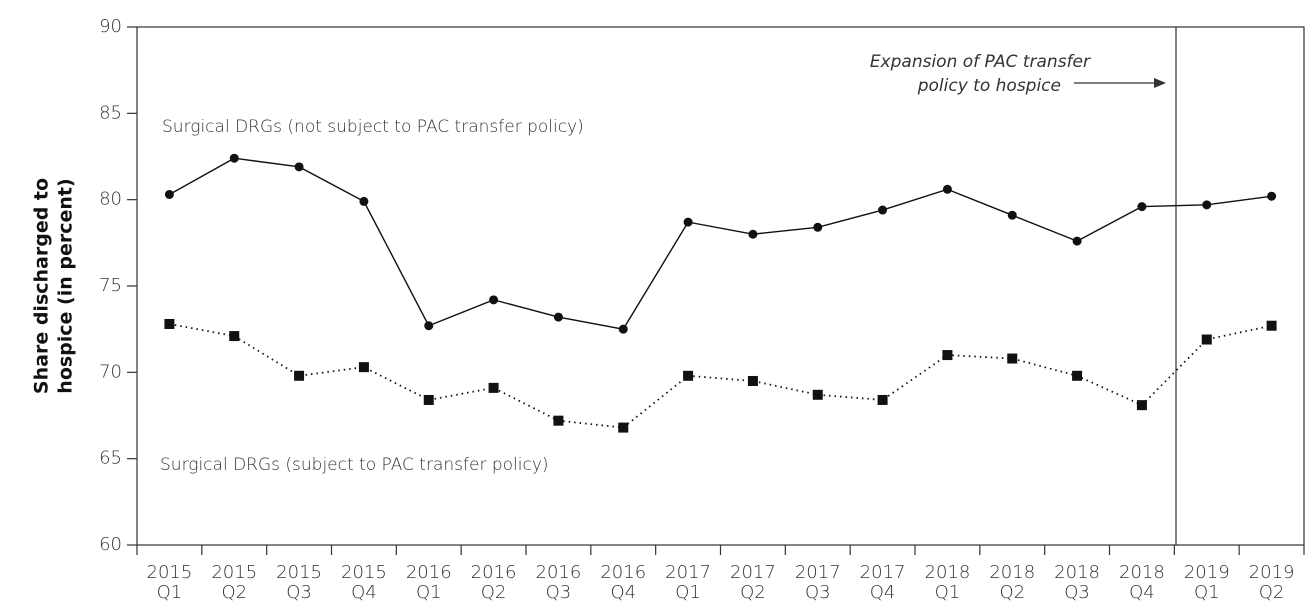  Describe the element at coordinates (980, 62) in the screenshot. I see `annotation: Expansion of PAC transfer` at that location.